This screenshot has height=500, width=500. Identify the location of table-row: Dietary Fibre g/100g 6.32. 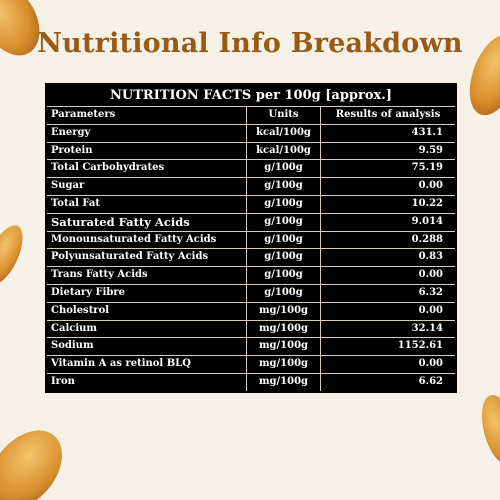
(251, 293).